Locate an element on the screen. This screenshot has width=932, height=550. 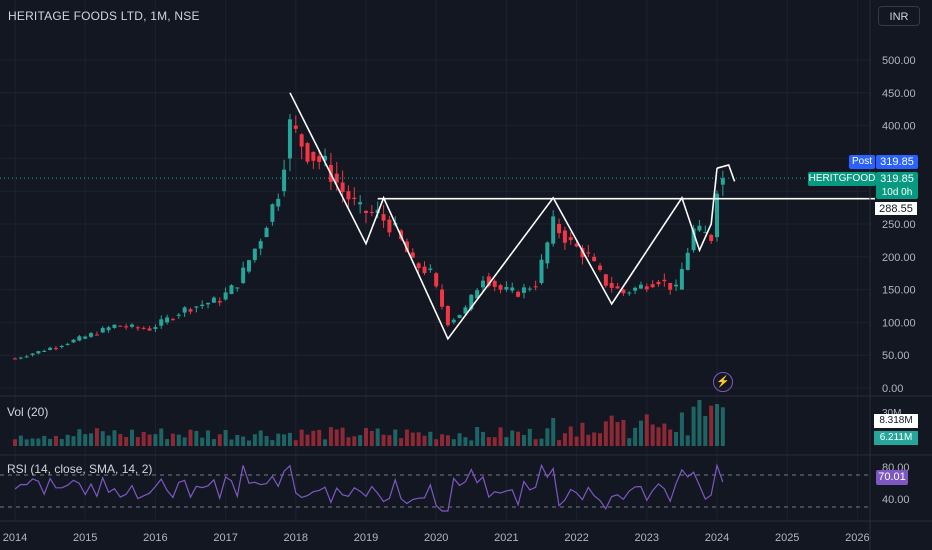
price-tick-label: 250.00 is located at coordinates (899, 225).